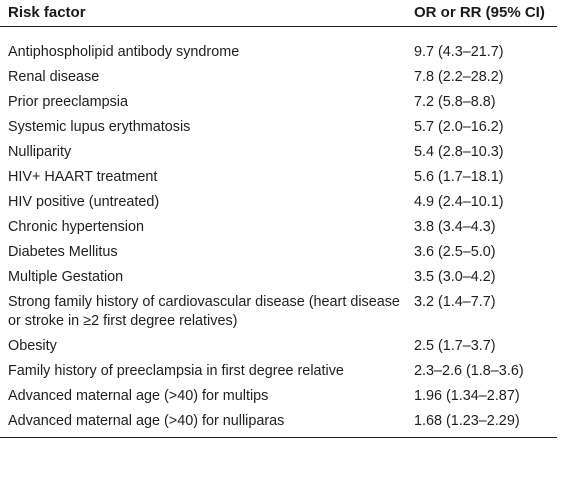 Image resolution: width=563 pixels, height=497 pixels. I want to click on table-header-row: Risk factor OR or RR (95% CI), so click(278, 13).